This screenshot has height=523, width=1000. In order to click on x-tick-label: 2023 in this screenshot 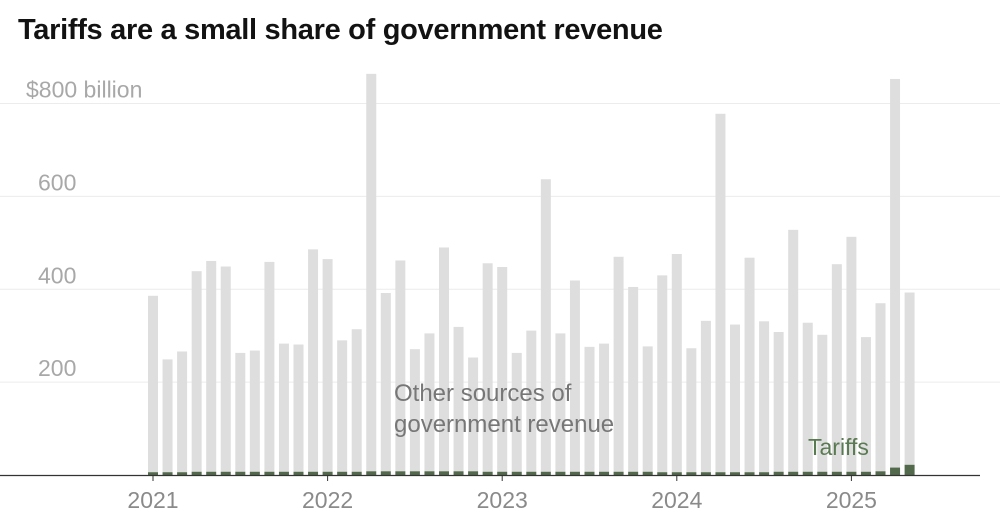, I will do `click(502, 500)`.